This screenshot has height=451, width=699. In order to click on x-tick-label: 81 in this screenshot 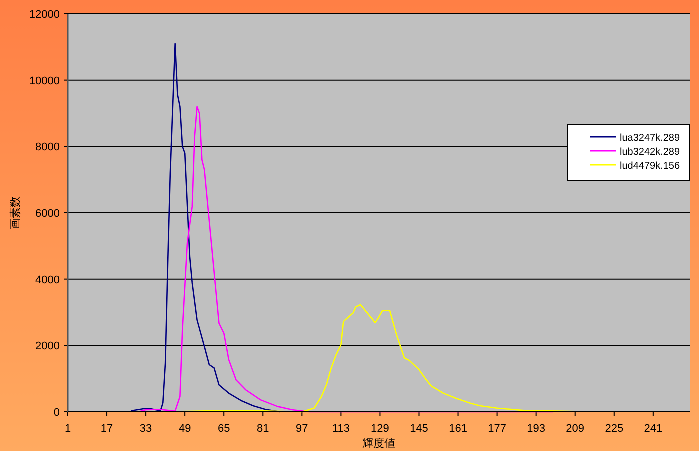, I will do `click(263, 429)`.